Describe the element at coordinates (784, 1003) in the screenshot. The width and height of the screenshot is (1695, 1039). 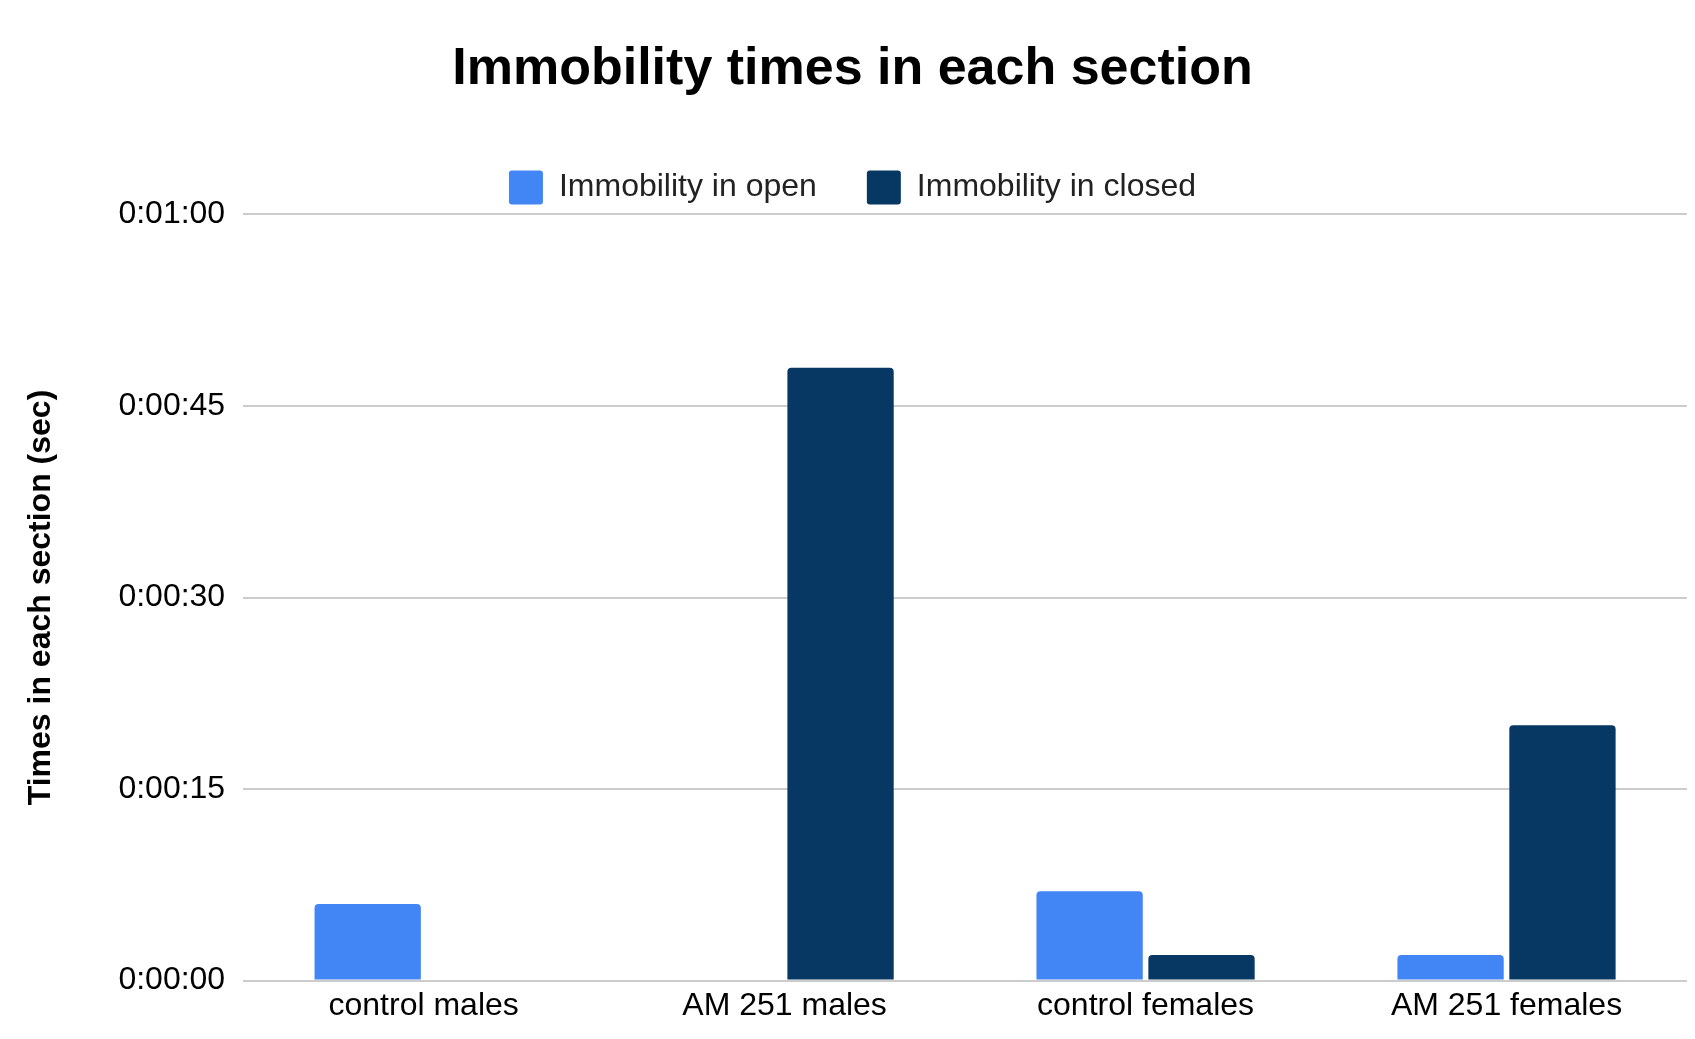
I see `x-tick-label: AM 251 males` at that location.